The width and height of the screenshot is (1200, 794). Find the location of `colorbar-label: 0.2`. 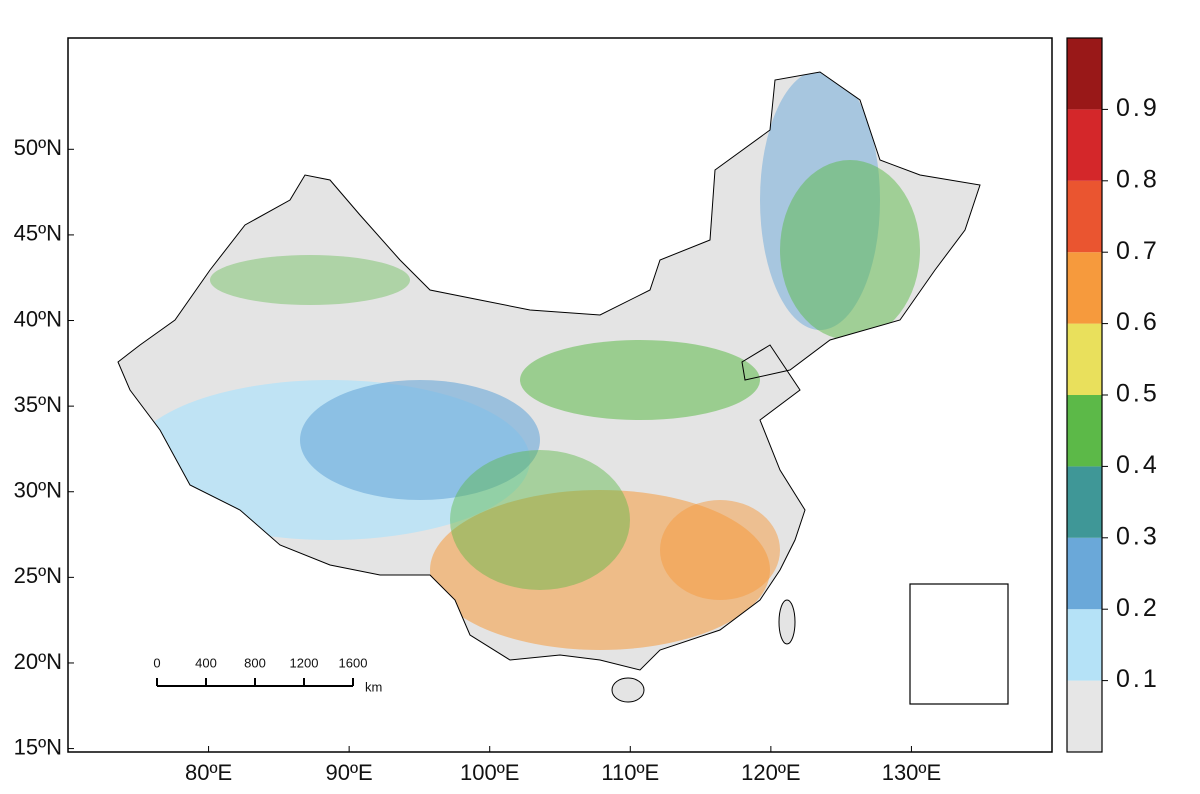

colorbar-label: 0.2 is located at coordinates (1138, 608).